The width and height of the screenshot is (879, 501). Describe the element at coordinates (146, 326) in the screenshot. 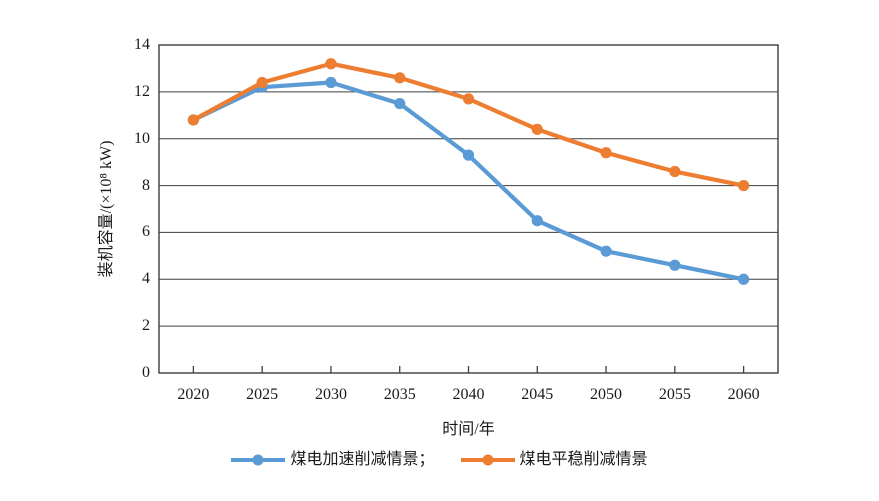

I see `y-tick-label: 2` at that location.